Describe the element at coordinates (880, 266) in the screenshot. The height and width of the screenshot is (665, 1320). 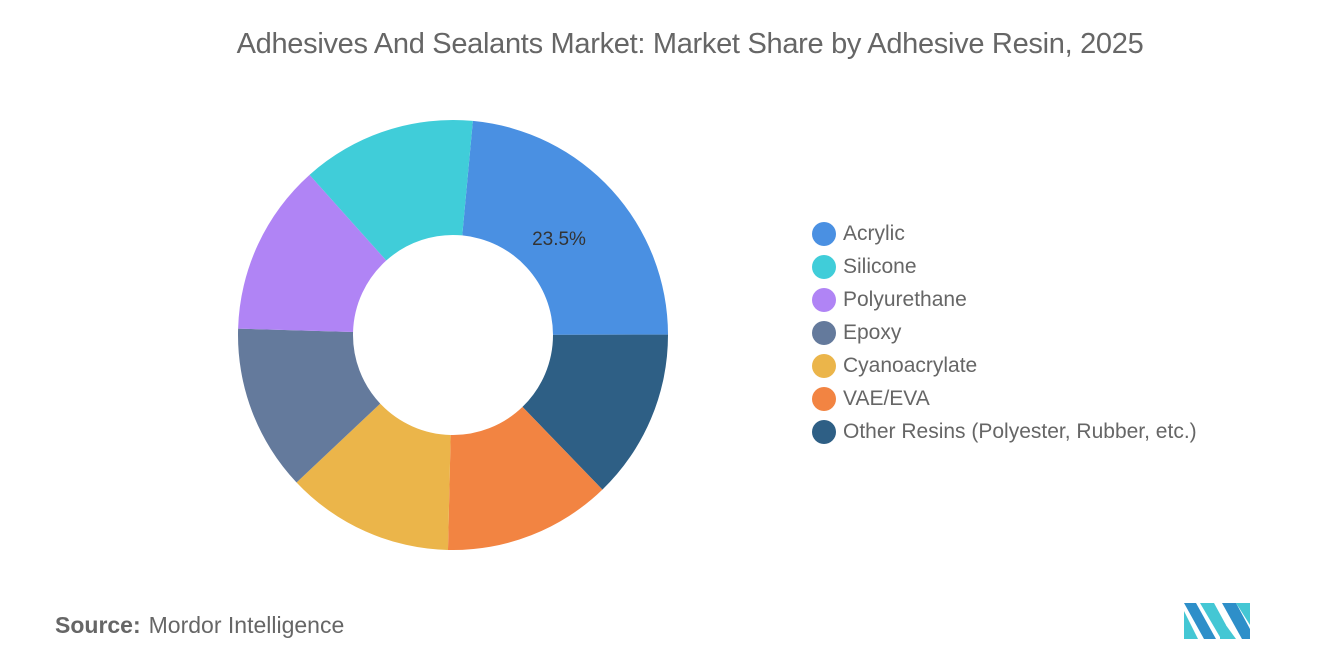
I see `legend-label: Silicone` at that location.